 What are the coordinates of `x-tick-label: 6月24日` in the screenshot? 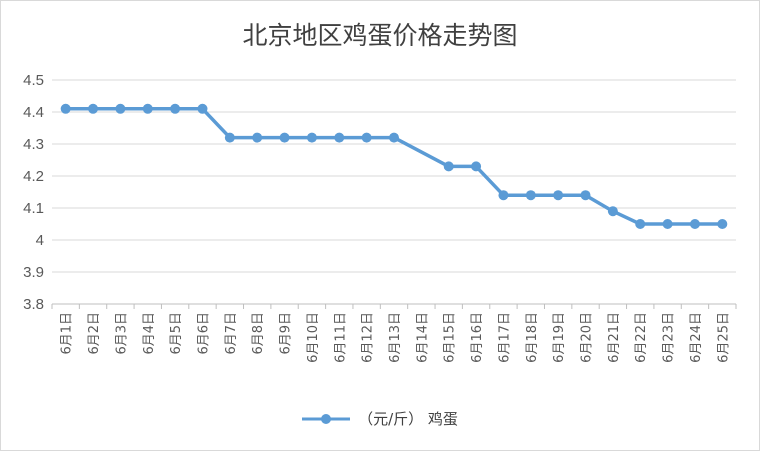 It's located at (696, 337).